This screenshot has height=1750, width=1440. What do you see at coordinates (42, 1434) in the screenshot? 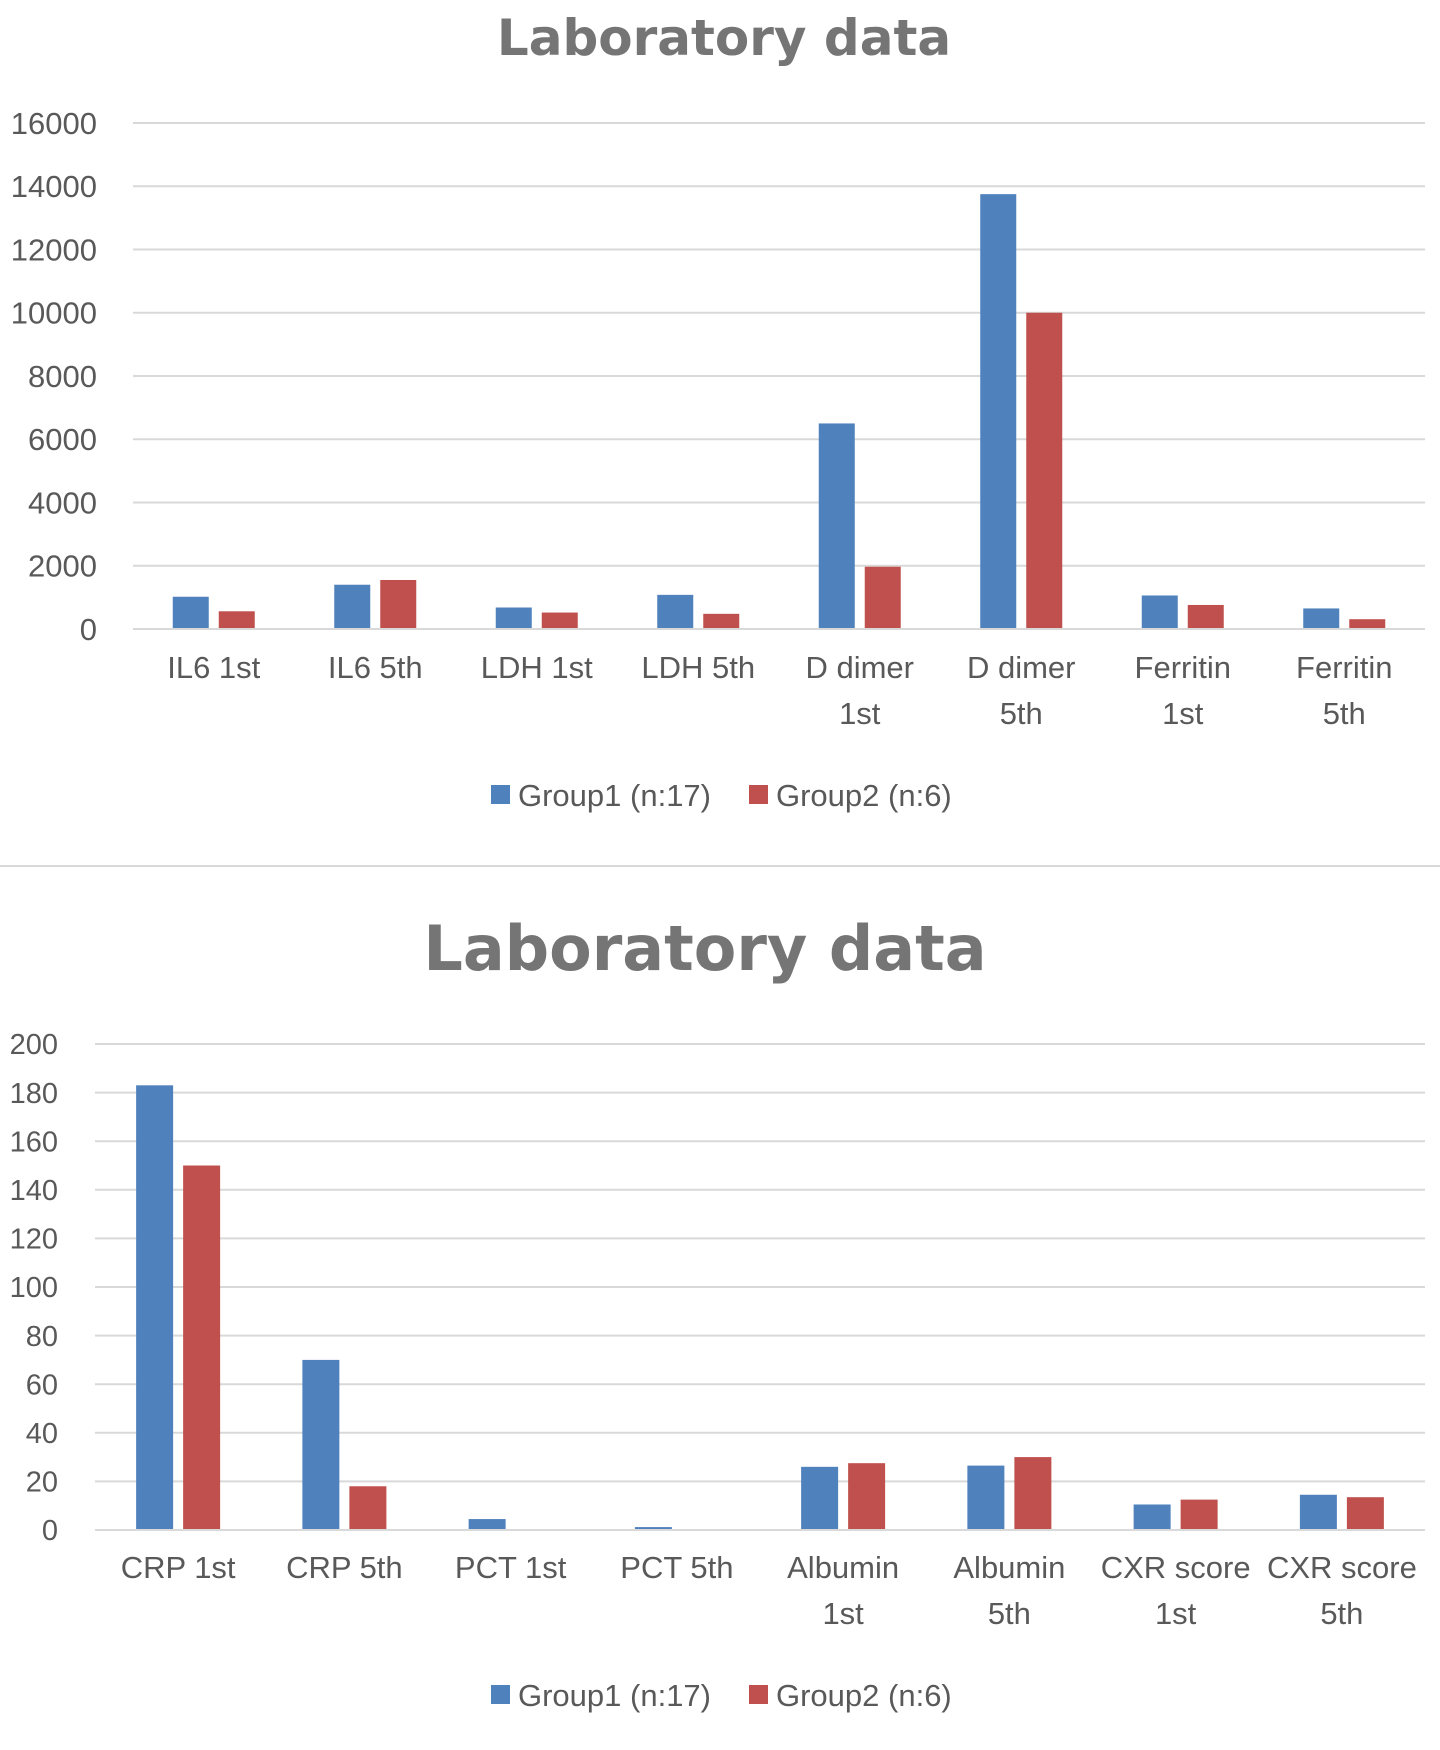
I see `y-tick-label: 40` at bounding box center [42, 1434].